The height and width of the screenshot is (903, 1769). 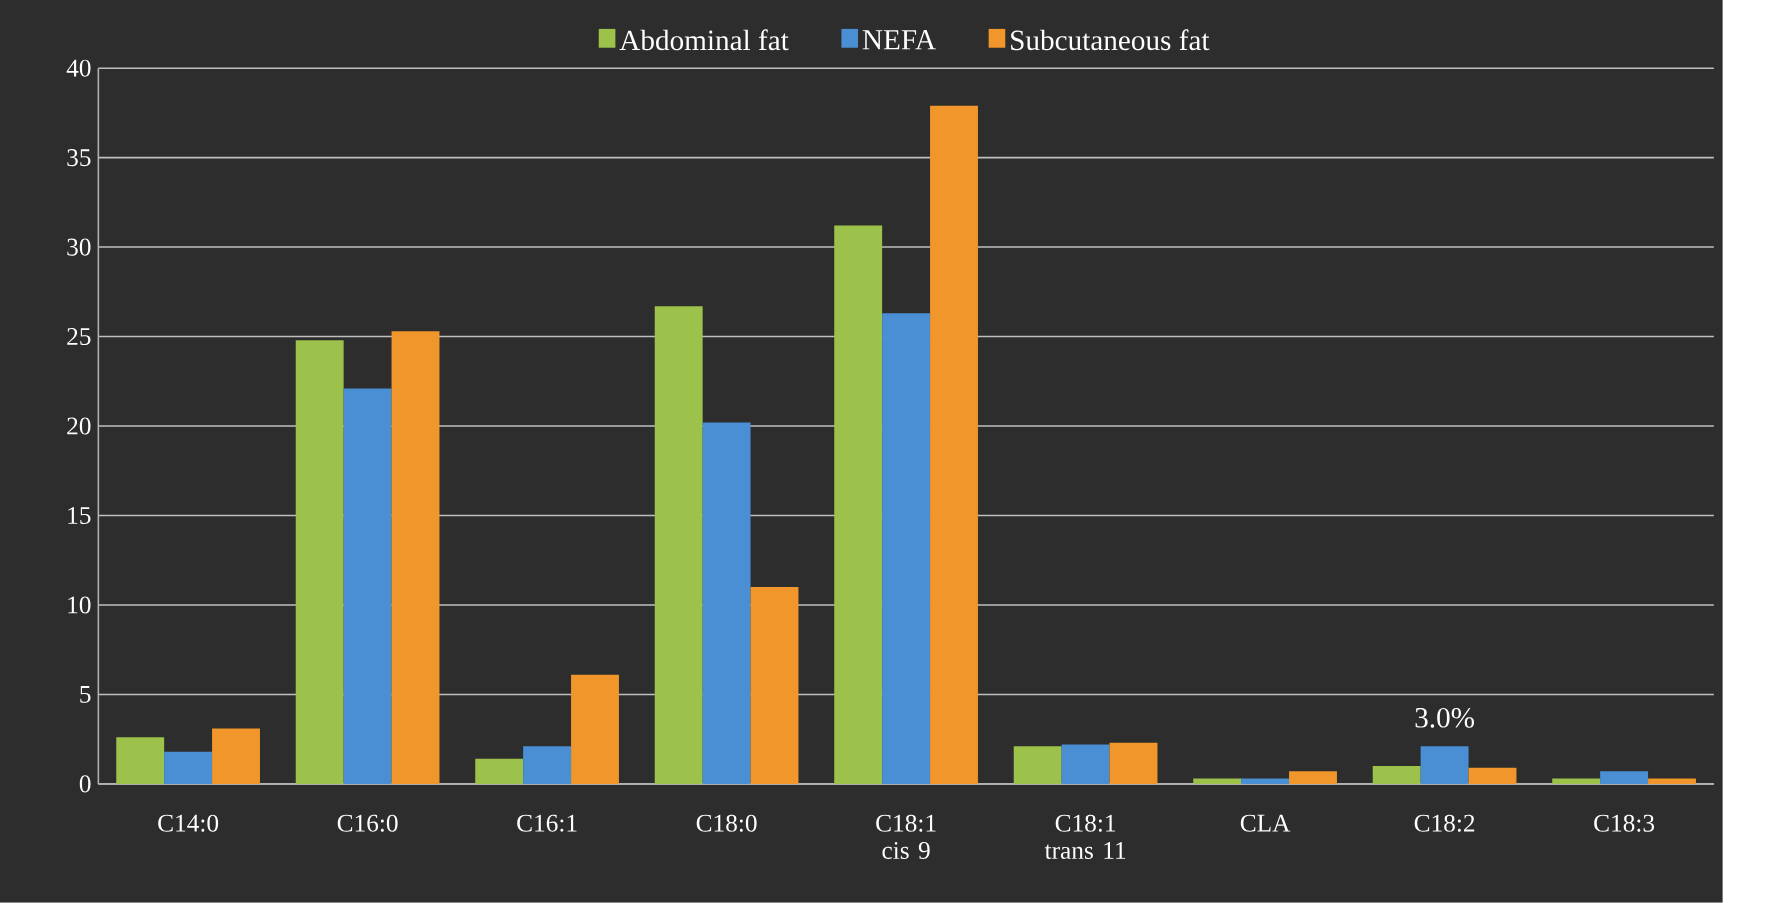 I want to click on y-tick-label: 25, so click(x=79, y=337).